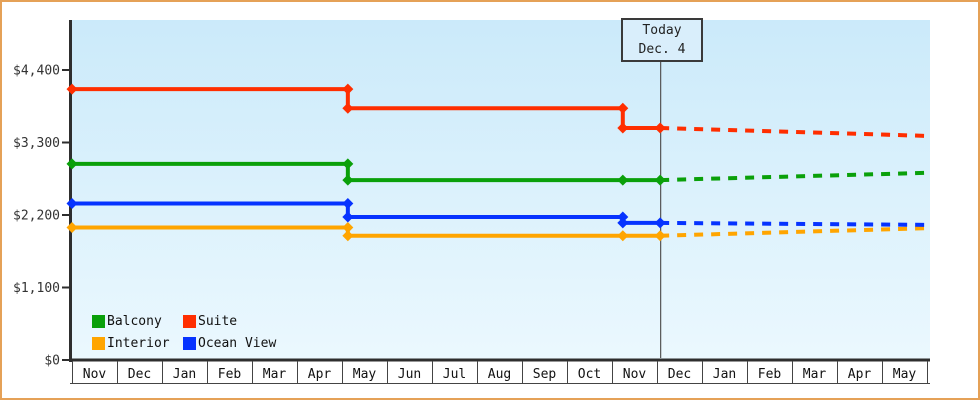  I want to click on legend: Balcony Suite Interior Ocean View, so click(184, 332).